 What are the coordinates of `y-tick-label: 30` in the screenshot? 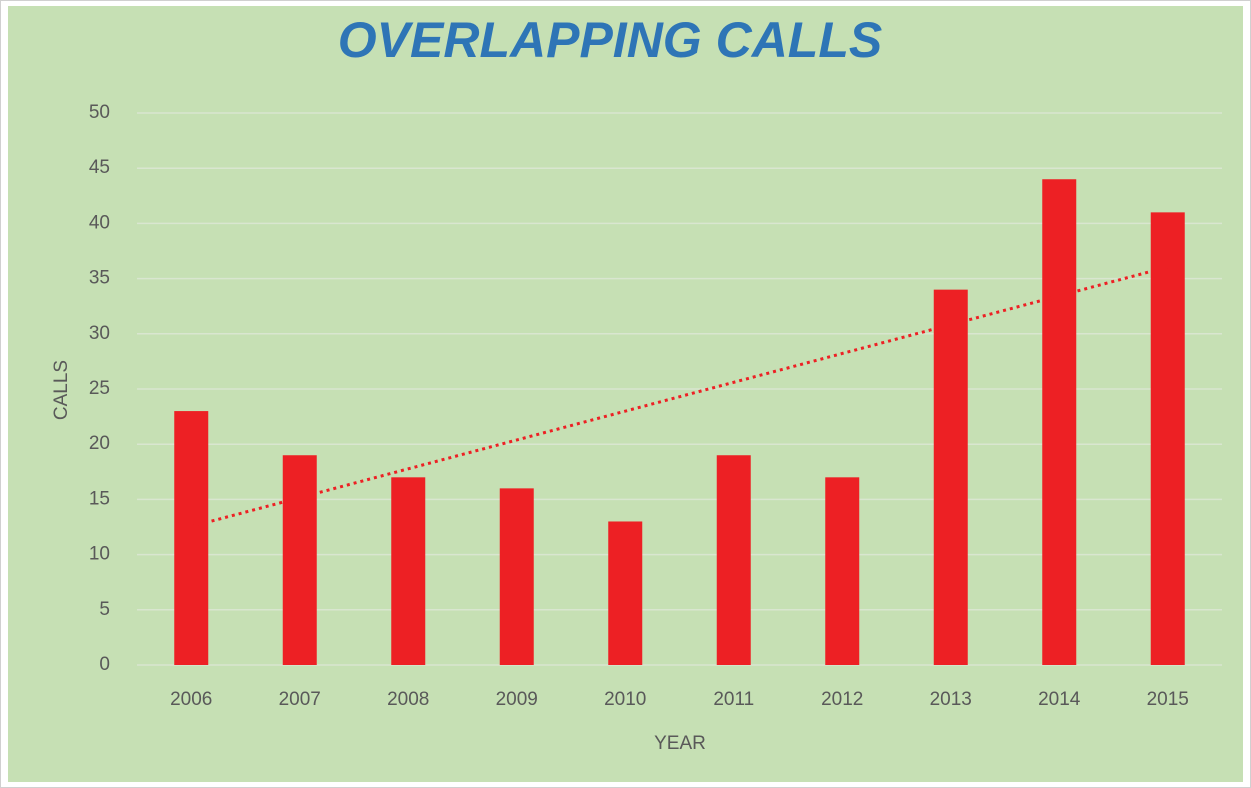 It's located at (99, 333).